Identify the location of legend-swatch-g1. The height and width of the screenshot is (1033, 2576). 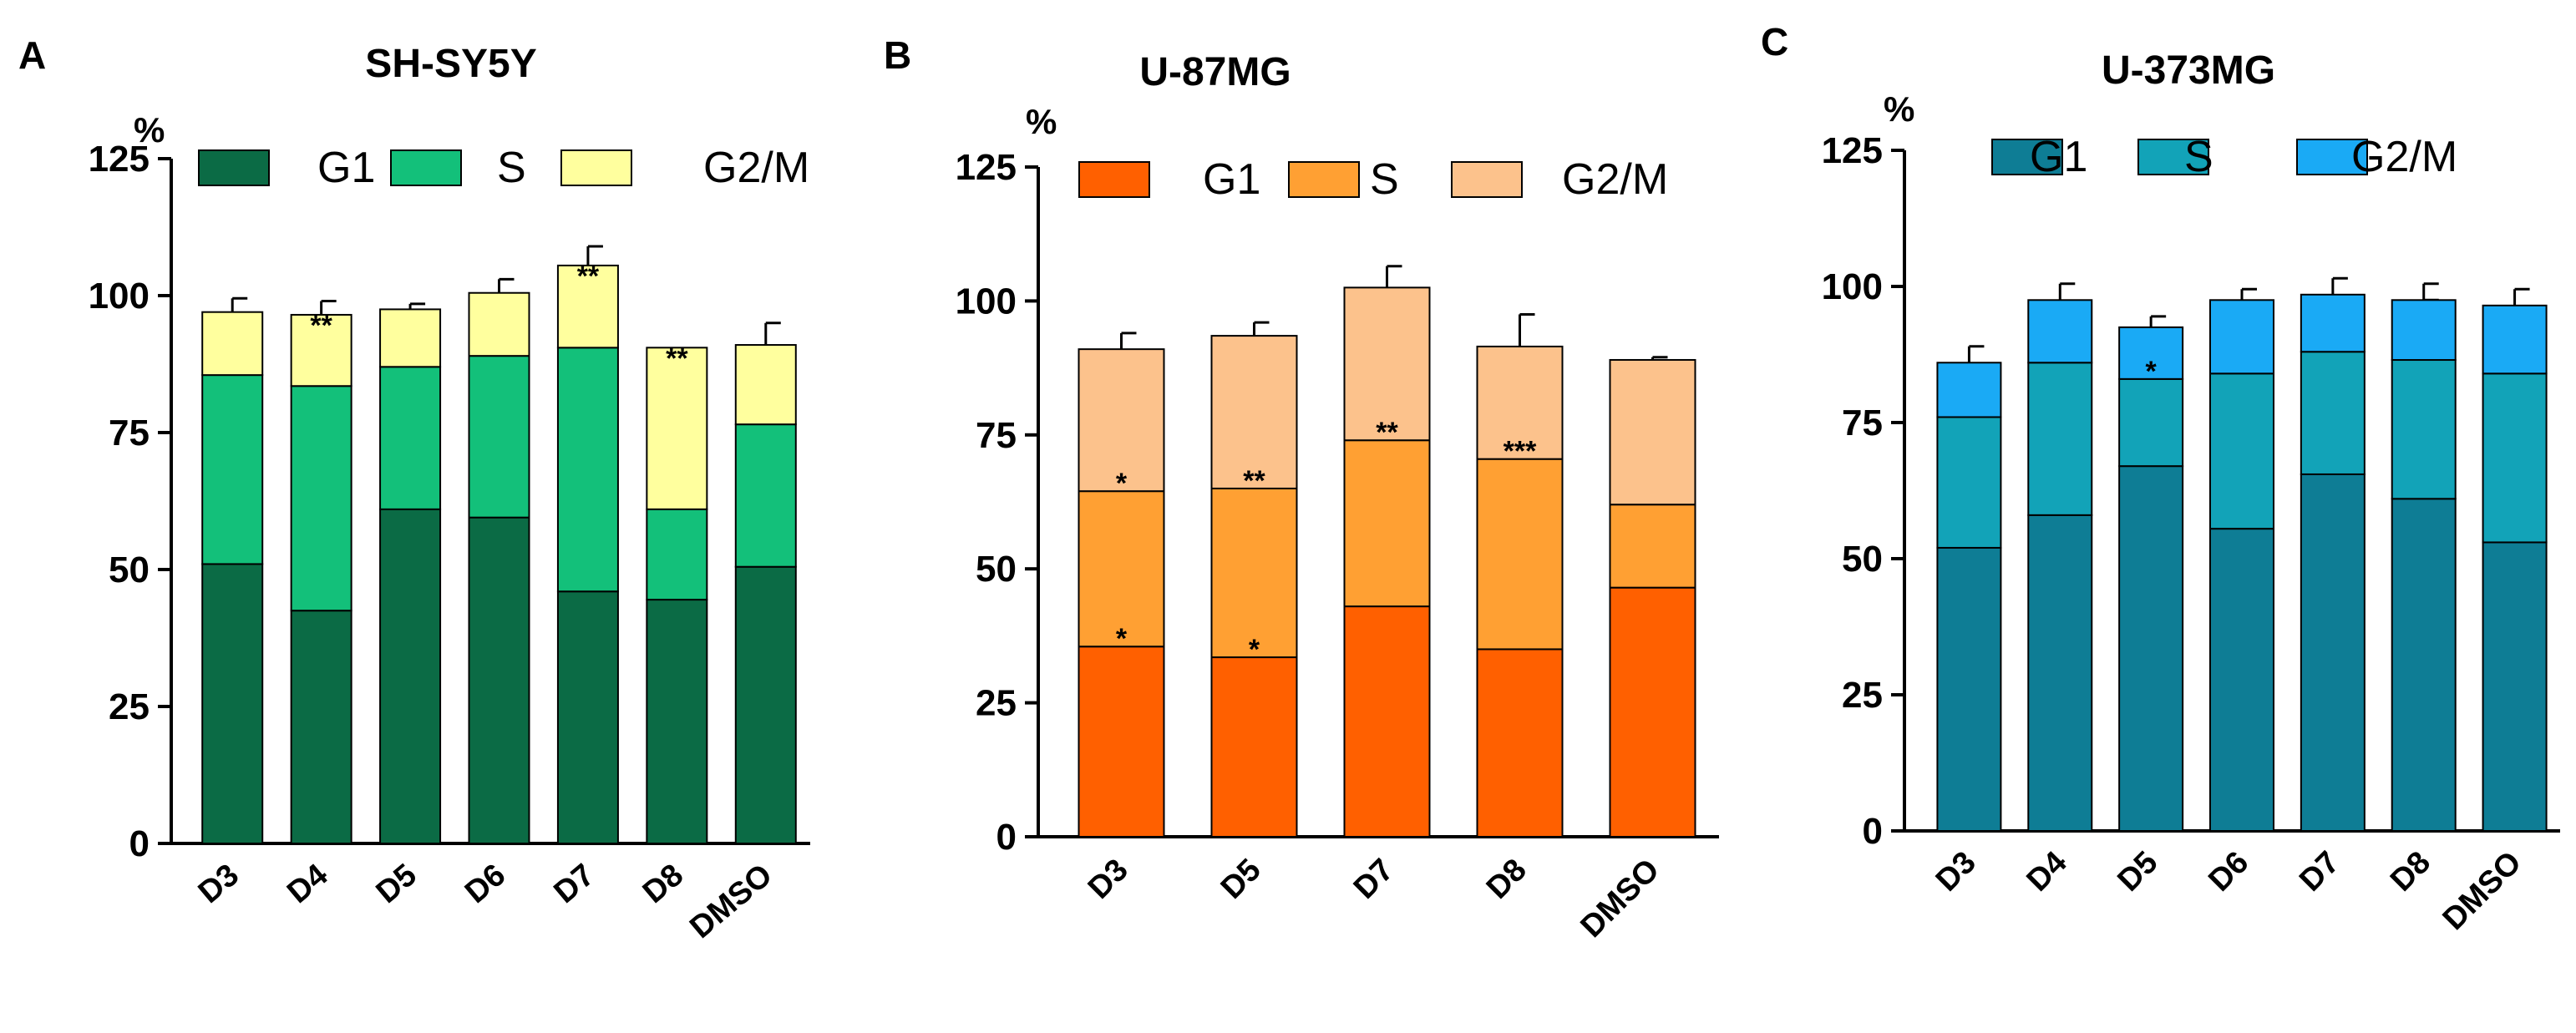
(2027, 157).